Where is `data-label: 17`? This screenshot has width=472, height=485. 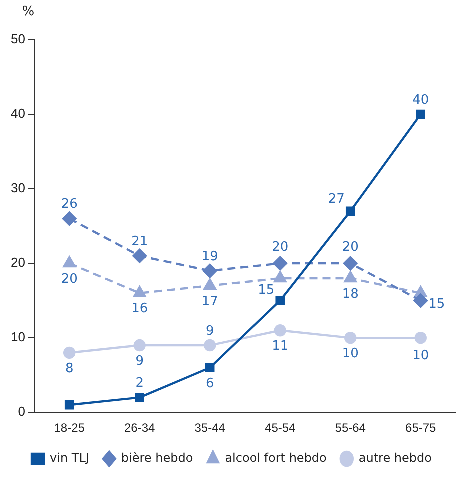 data-label: 17 is located at coordinates (210, 302).